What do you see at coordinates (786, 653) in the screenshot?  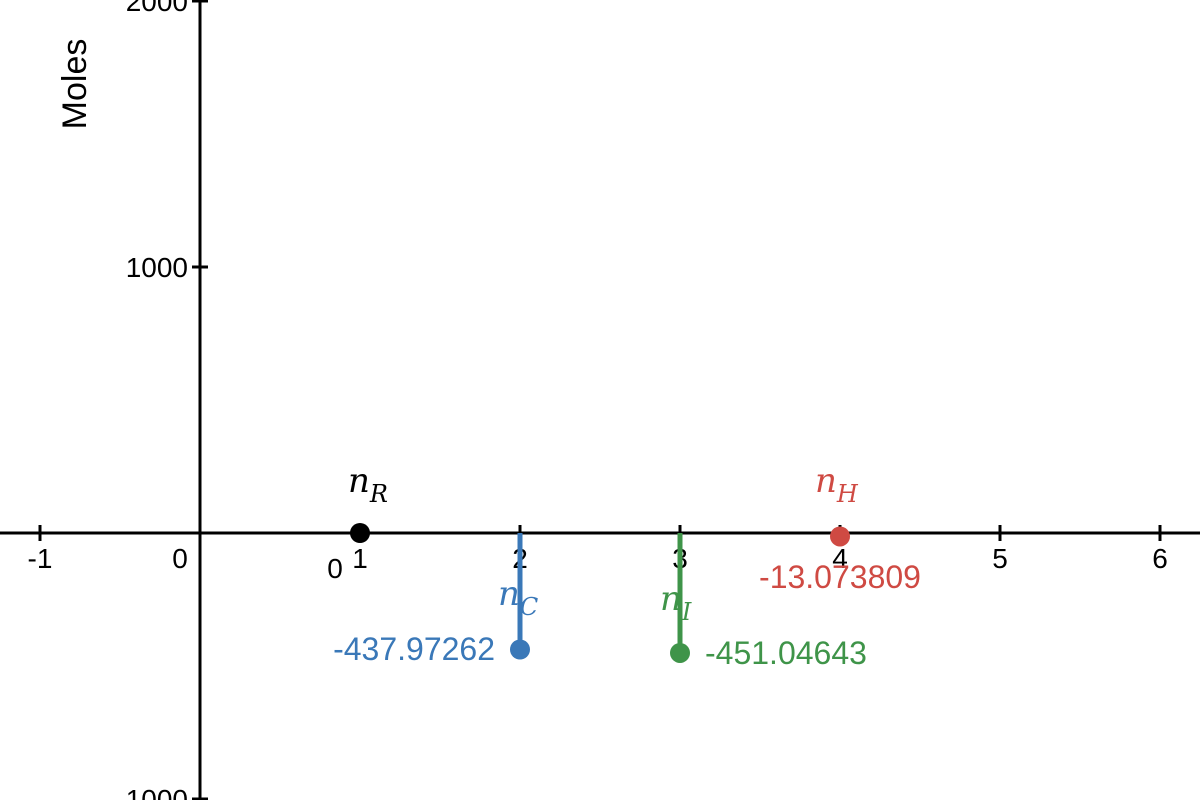 I see `value-label-i: -451.04643` at bounding box center [786, 653].